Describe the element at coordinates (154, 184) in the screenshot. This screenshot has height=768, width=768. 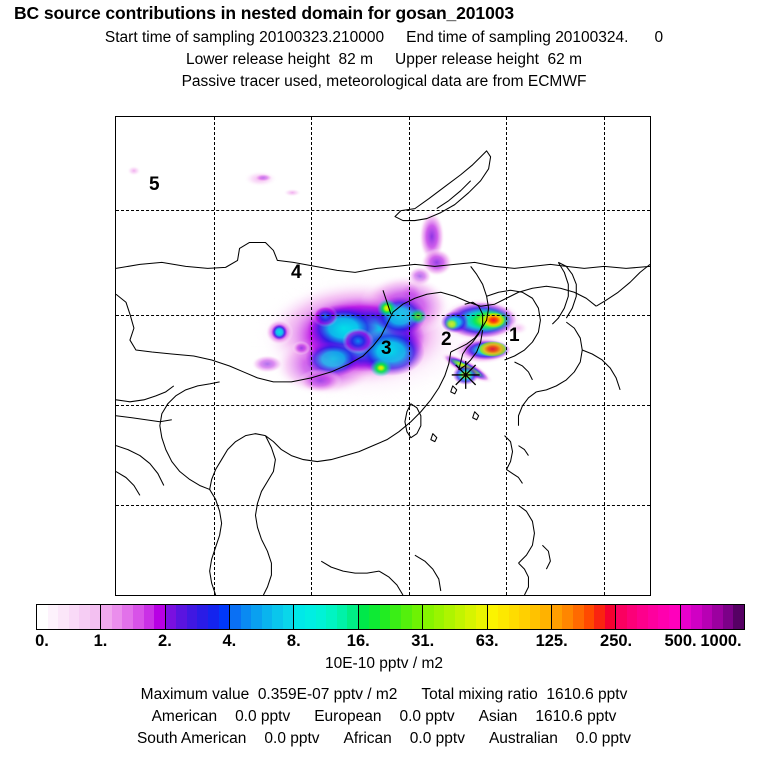
I see `region-label-5: 5` at that location.